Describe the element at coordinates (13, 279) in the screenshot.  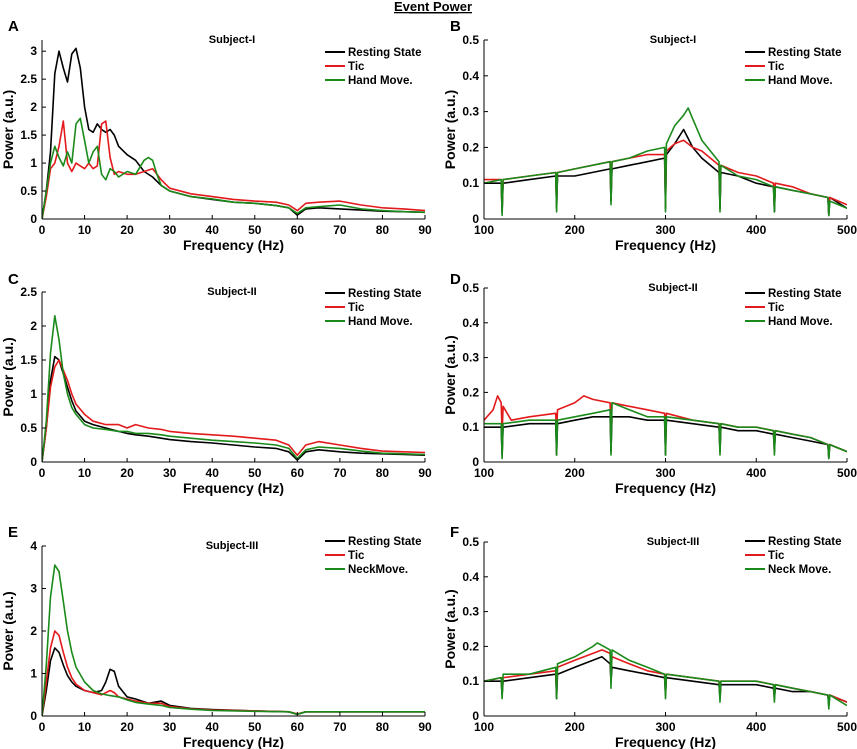
I see `panel-letter: C` at that location.